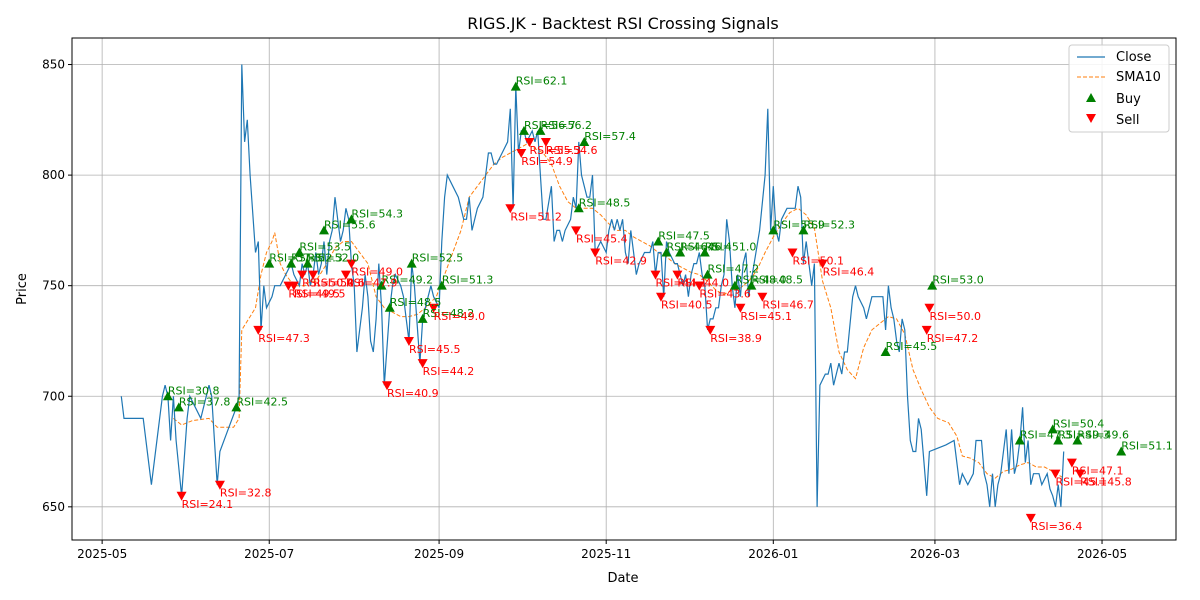 The width and height of the screenshot is (1200, 600). What do you see at coordinates (799, 224) in the screenshot?
I see `buy-annotation: RSI=55.9` at bounding box center [799, 224].